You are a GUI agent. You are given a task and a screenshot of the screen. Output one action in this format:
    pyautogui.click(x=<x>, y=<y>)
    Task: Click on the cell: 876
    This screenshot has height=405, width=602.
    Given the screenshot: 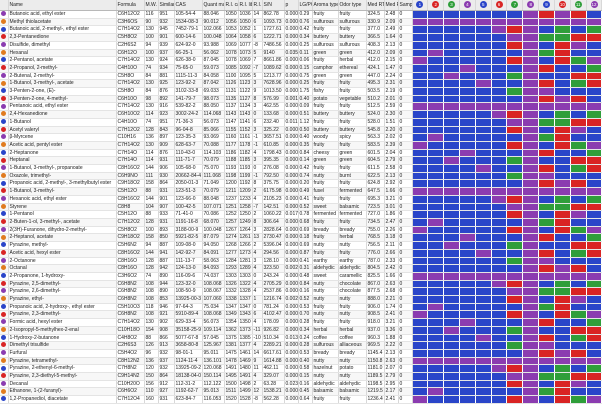 What is the action you would take?
    pyautogui.click(x=166, y=91)
    